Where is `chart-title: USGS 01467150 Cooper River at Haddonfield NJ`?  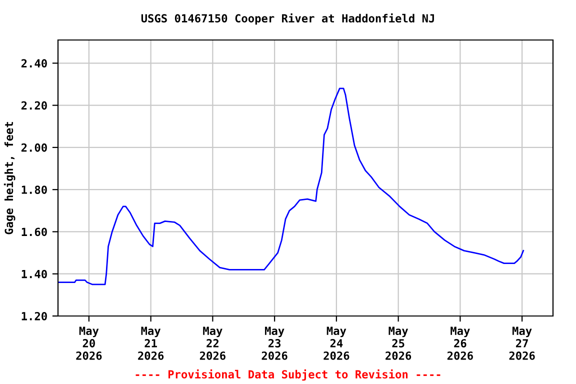 chart-title: USGS 01467150 Cooper River at Haddonfield NJ is located at coordinates (287, 19).